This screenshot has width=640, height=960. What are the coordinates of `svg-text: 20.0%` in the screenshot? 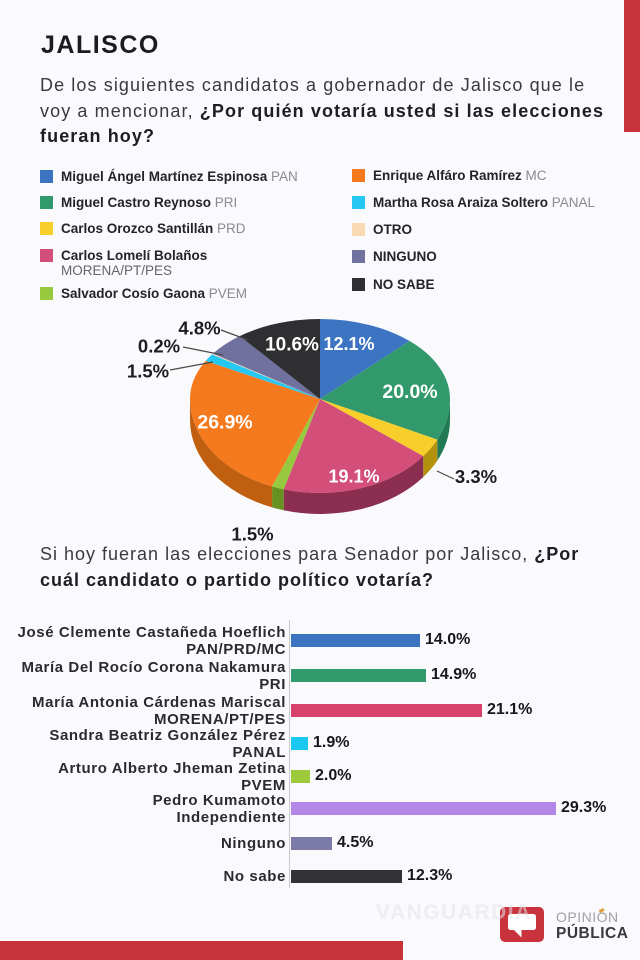 It's located at (409, 392).